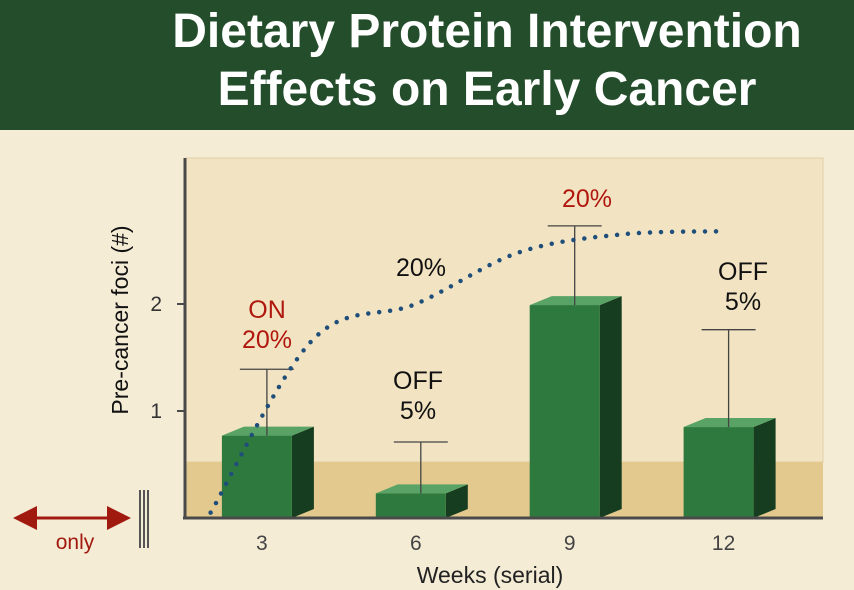 The height and width of the screenshot is (590, 854). What do you see at coordinates (418, 381) in the screenshot?
I see `annotation-2-line-1: OFF` at bounding box center [418, 381].